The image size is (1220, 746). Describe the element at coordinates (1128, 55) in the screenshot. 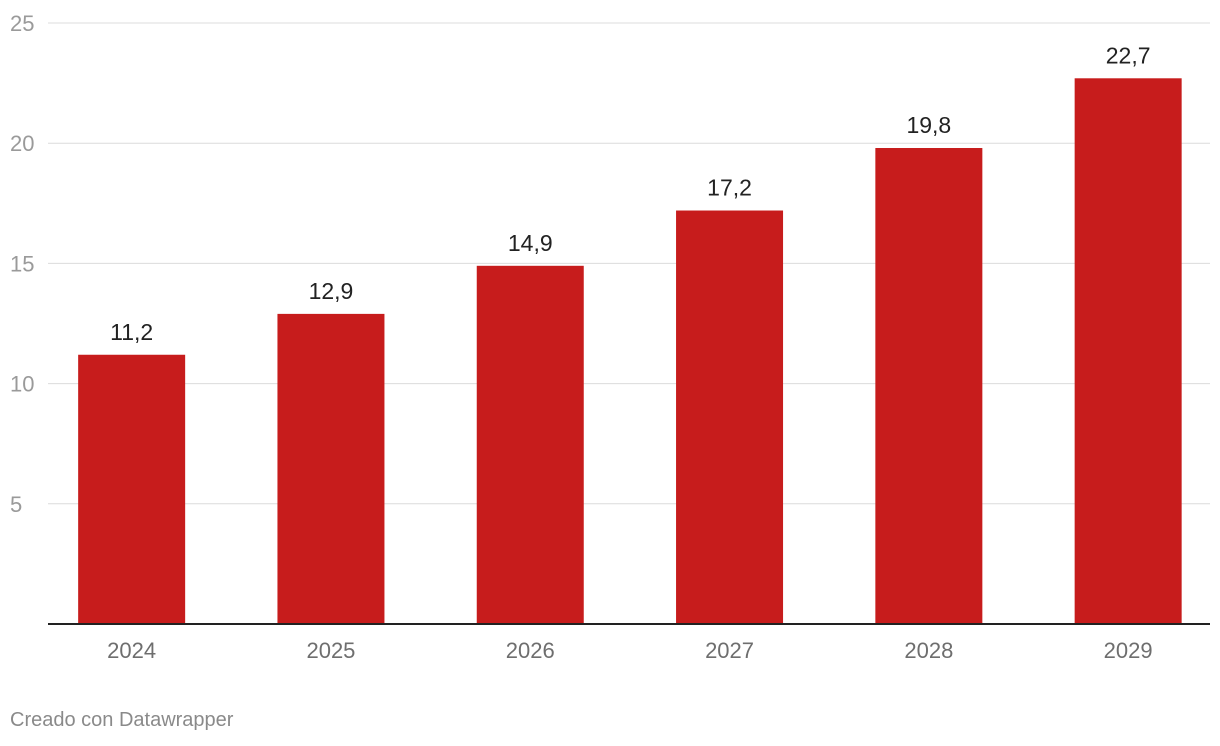

I see `value-label-2029: 22,7` at that location.